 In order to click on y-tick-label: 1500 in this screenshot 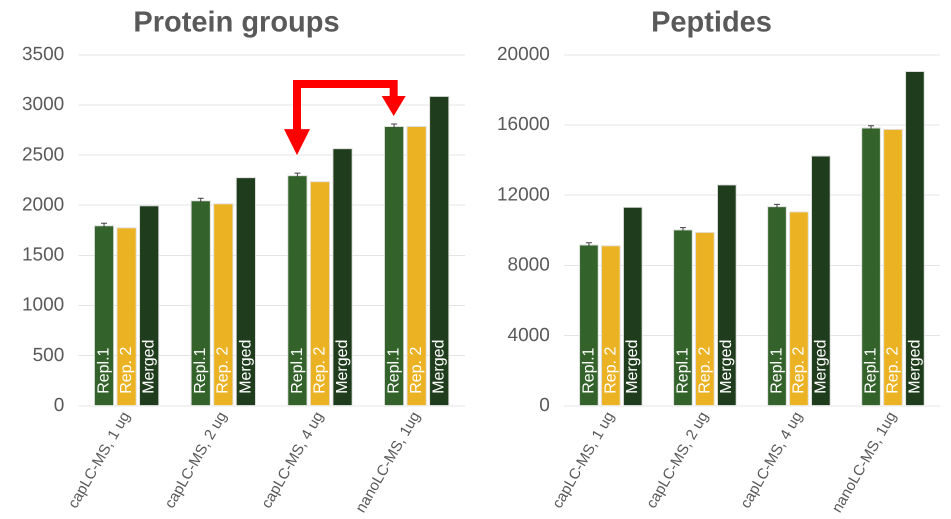, I will do `click(43, 255)`.